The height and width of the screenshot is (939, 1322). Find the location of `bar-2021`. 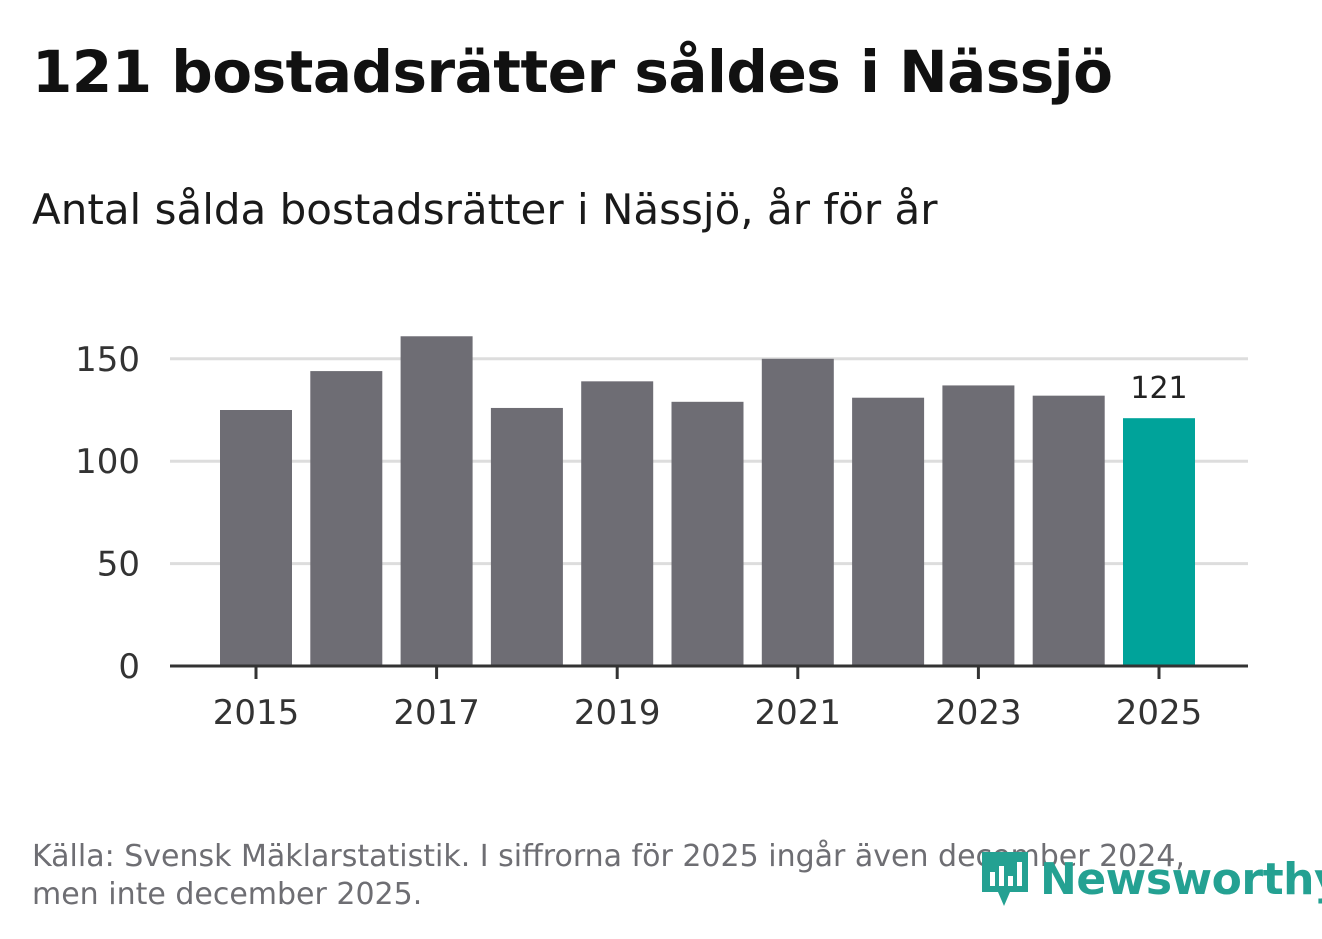

bar-2021 is located at coordinates (797, 512).